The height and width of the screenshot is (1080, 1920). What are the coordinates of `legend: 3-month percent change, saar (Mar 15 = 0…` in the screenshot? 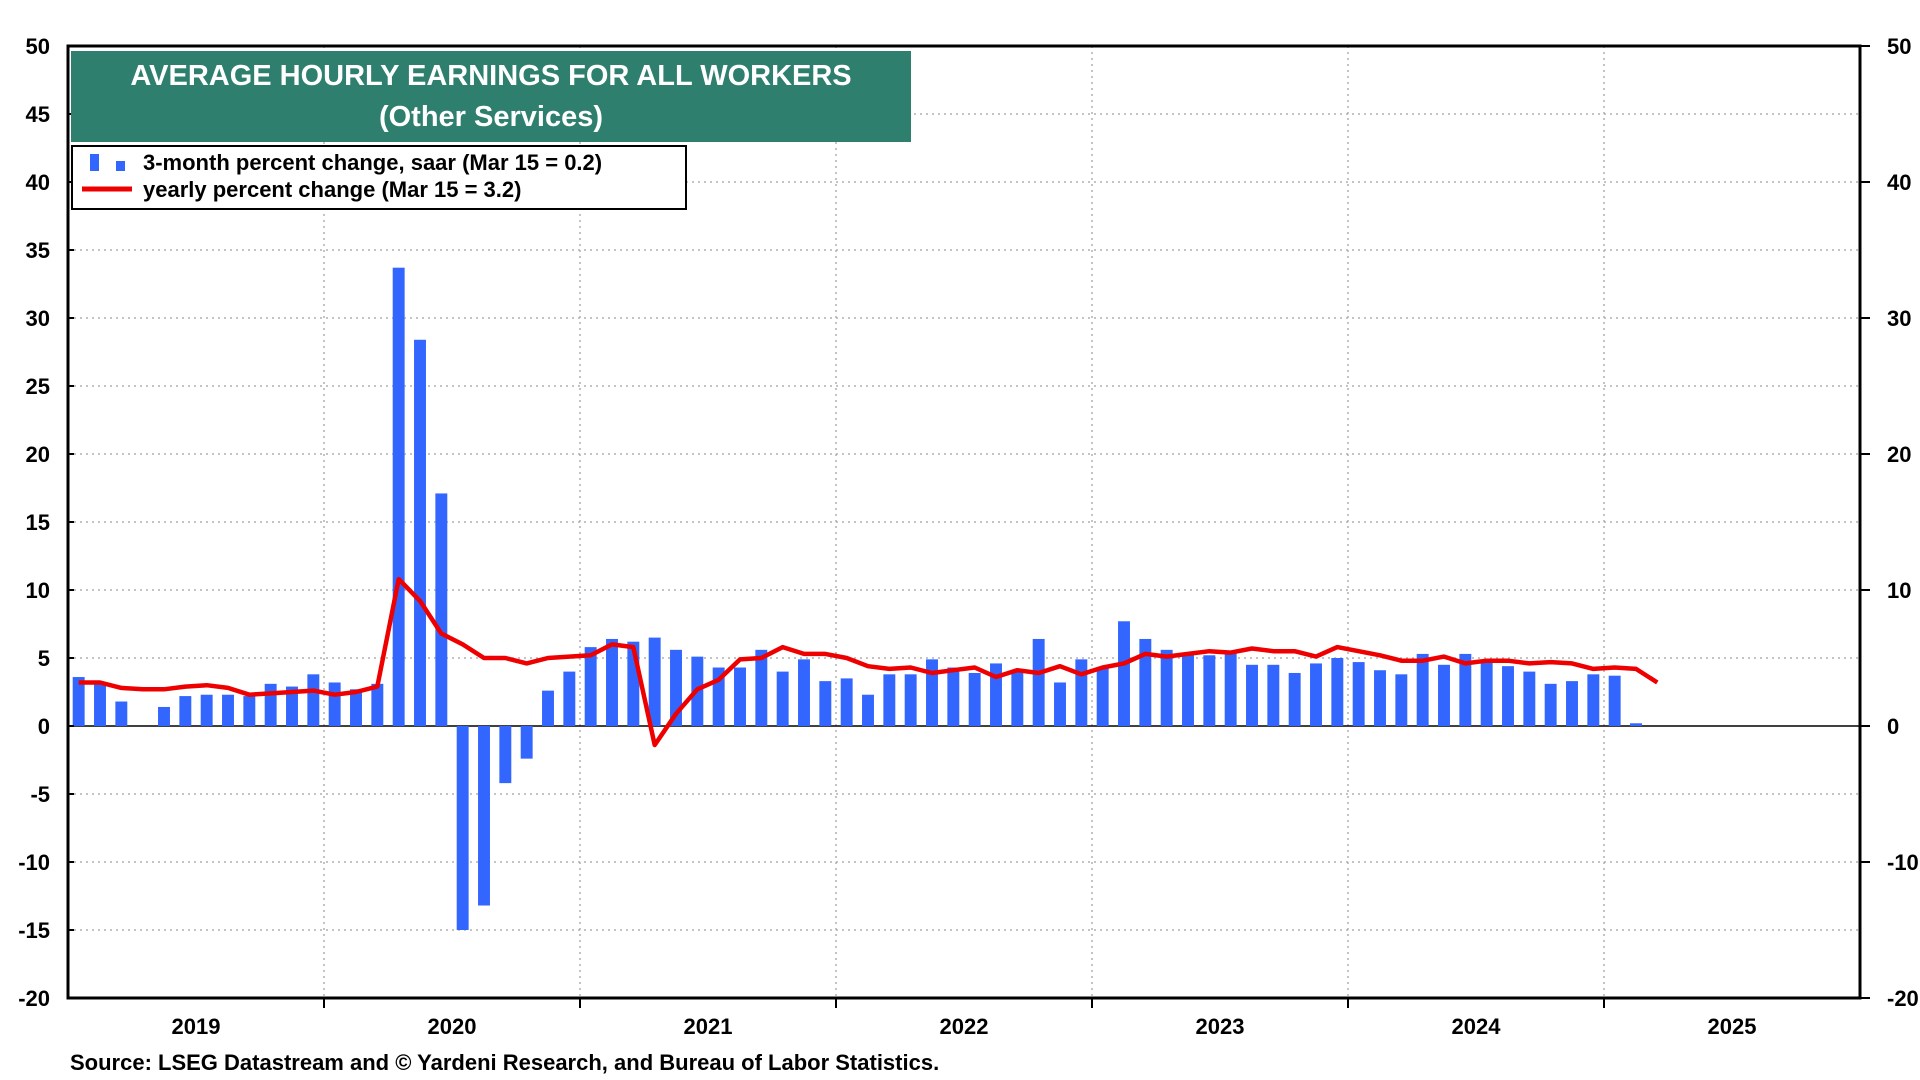 It's located at (379, 177).